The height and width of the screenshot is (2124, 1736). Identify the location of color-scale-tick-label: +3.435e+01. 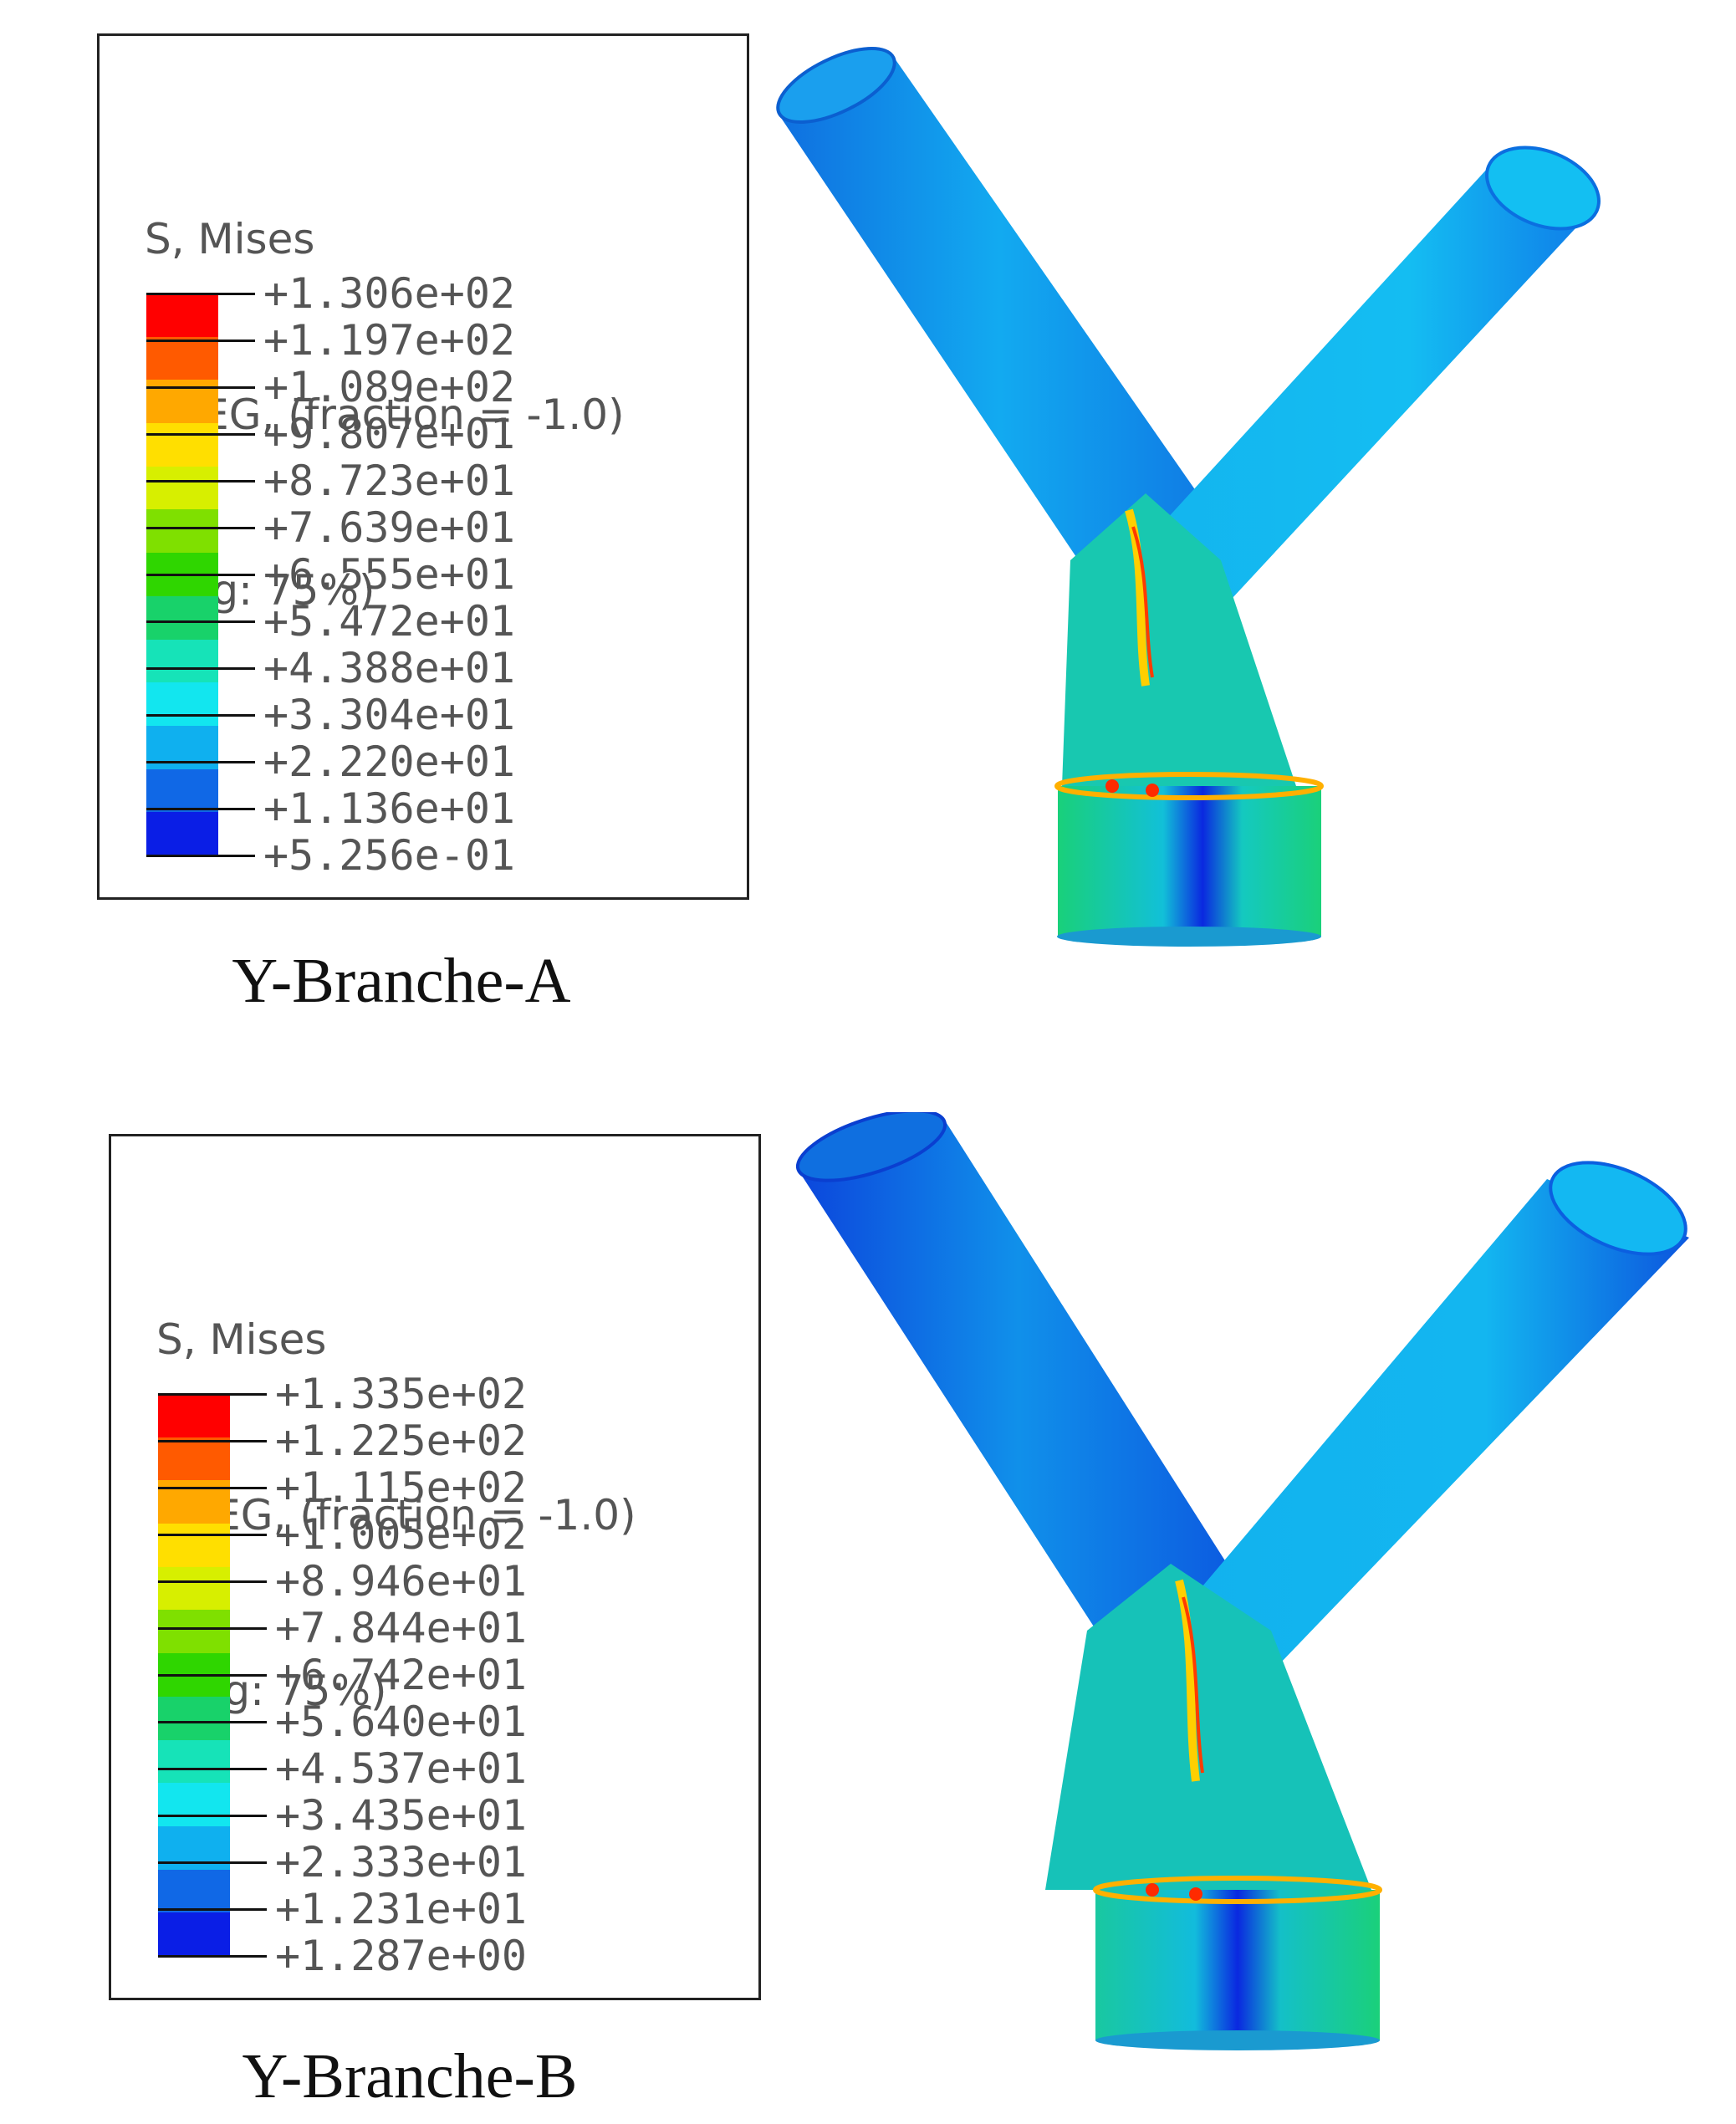
(401, 1815).